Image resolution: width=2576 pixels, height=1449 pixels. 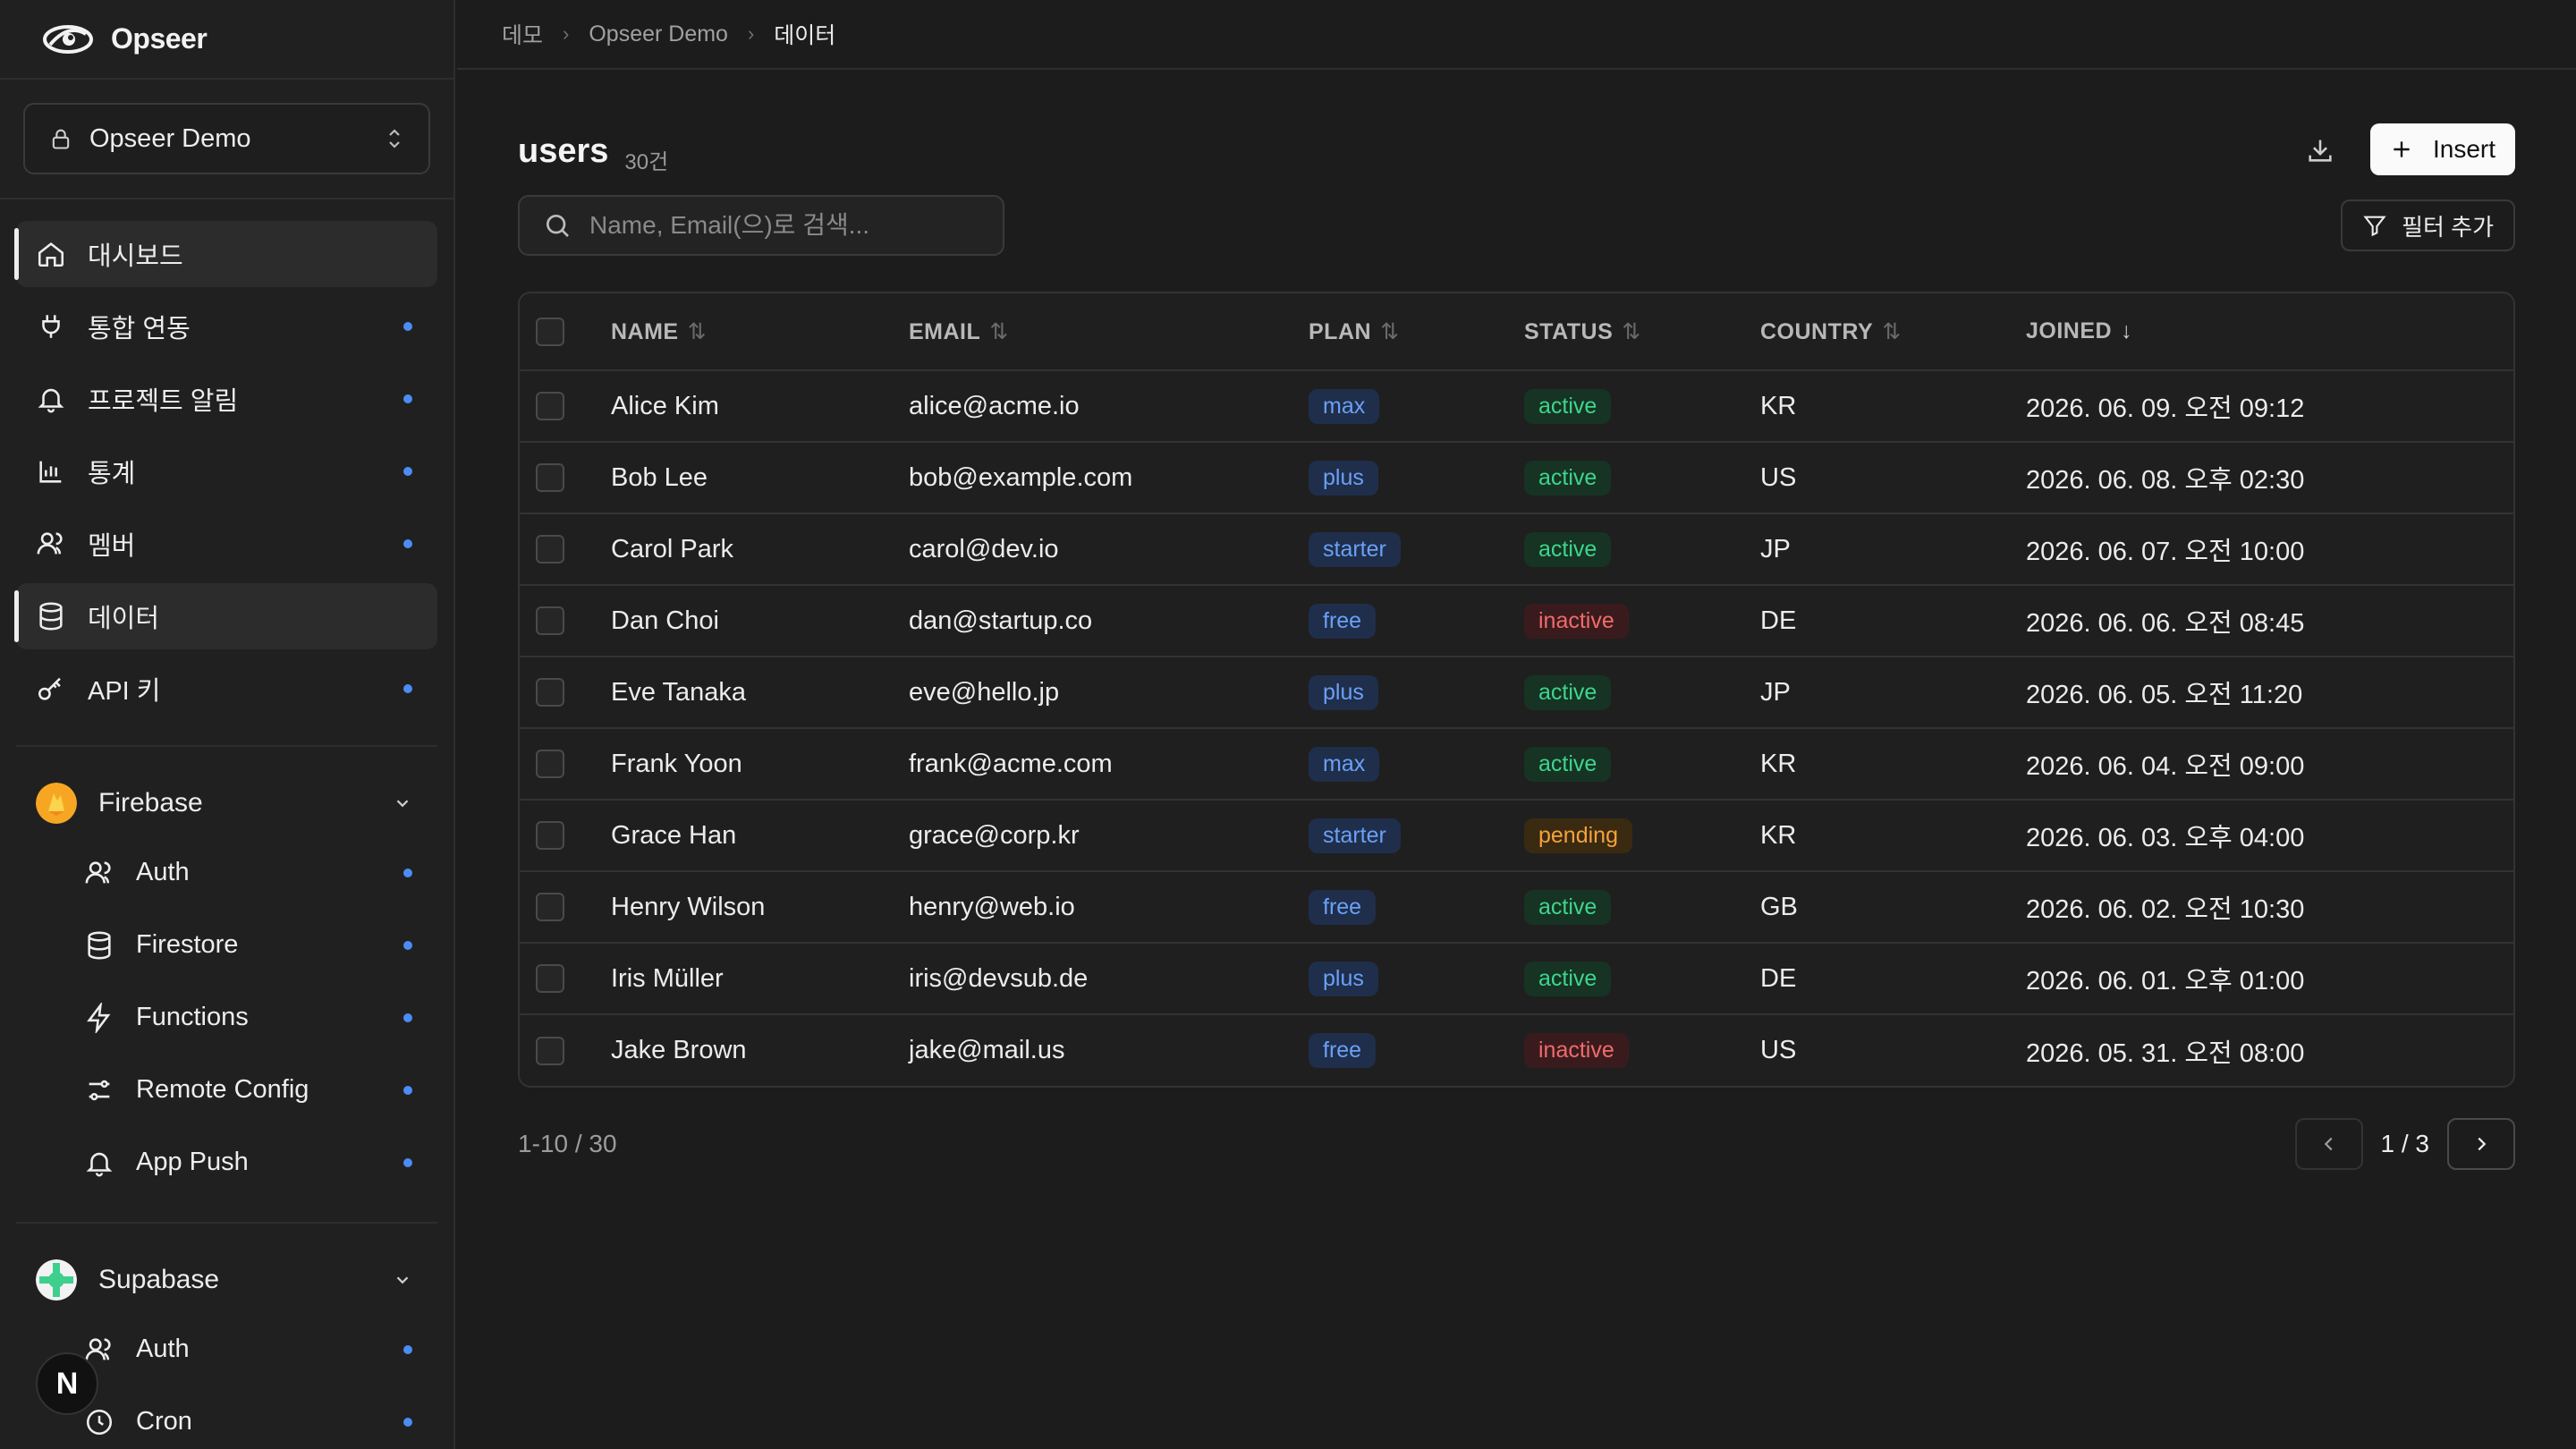 I want to click on next-page-button, so click(x=2481, y=1144).